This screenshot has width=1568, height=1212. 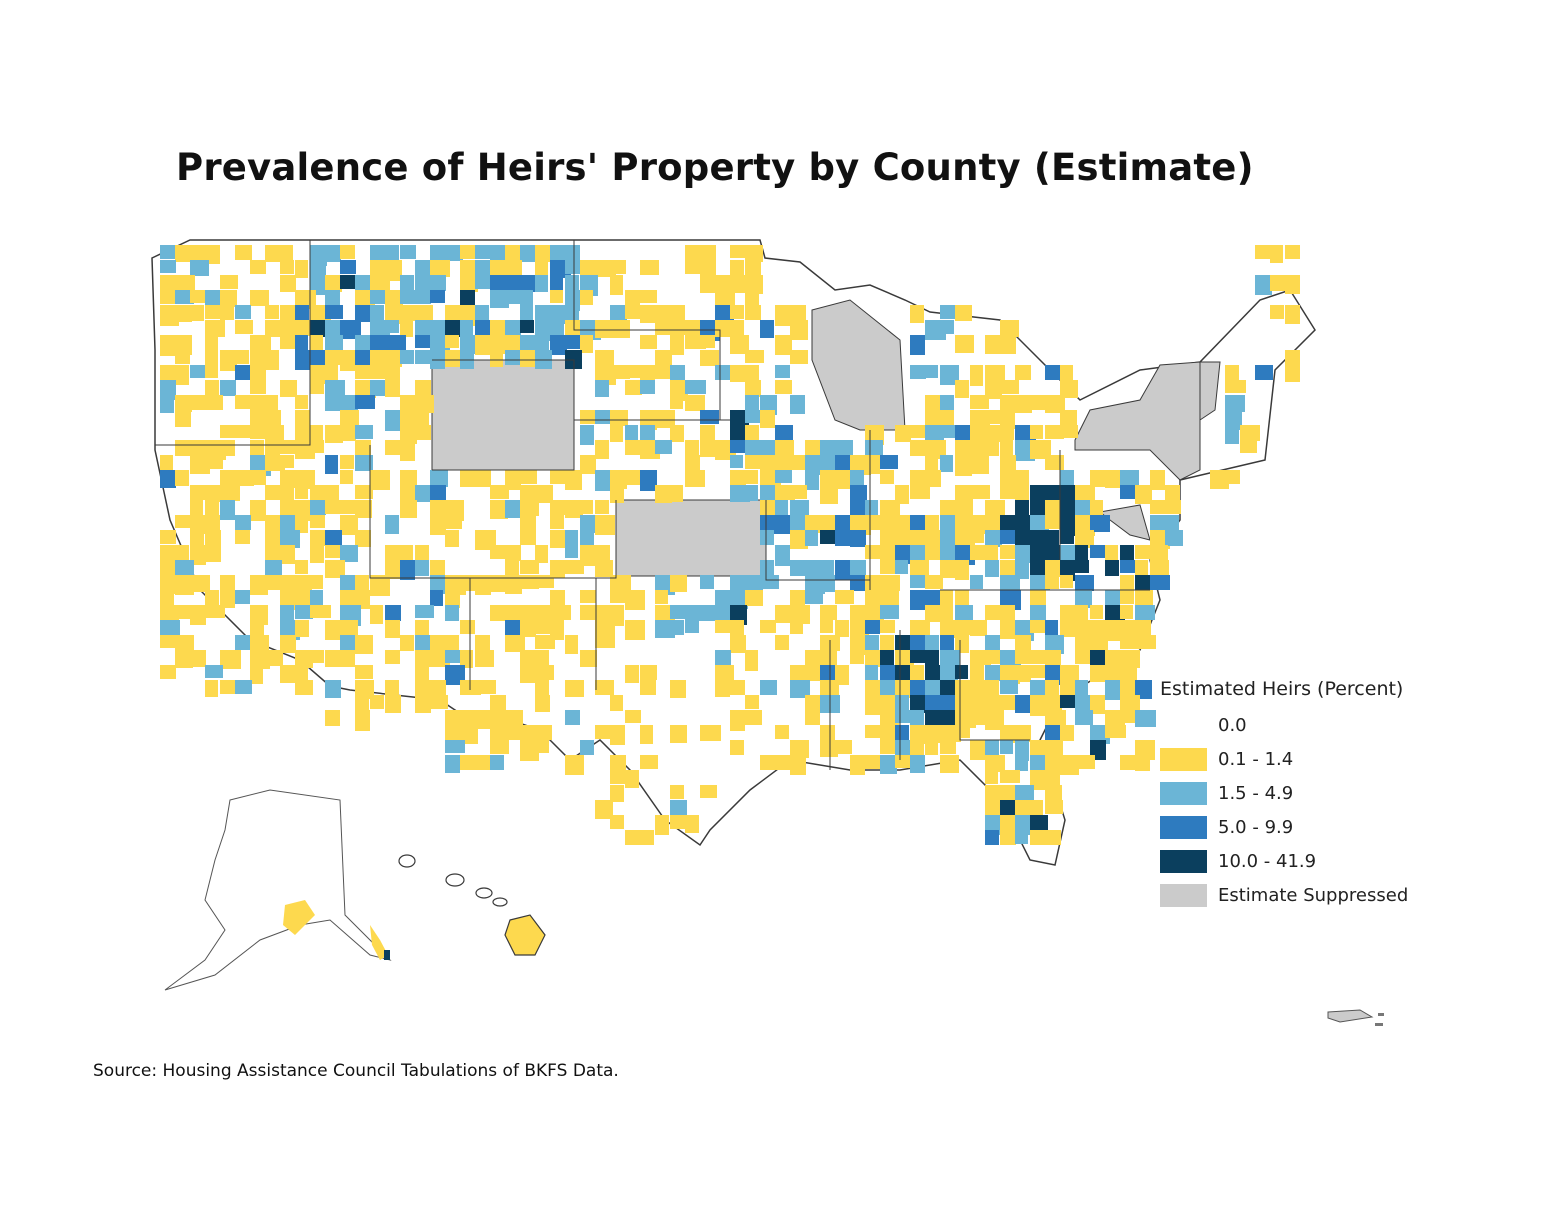 What do you see at coordinates (1310, 827) in the screenshot?
I see `legend-item: 5.0 - 9.9` at bounding box center [1310, 827].